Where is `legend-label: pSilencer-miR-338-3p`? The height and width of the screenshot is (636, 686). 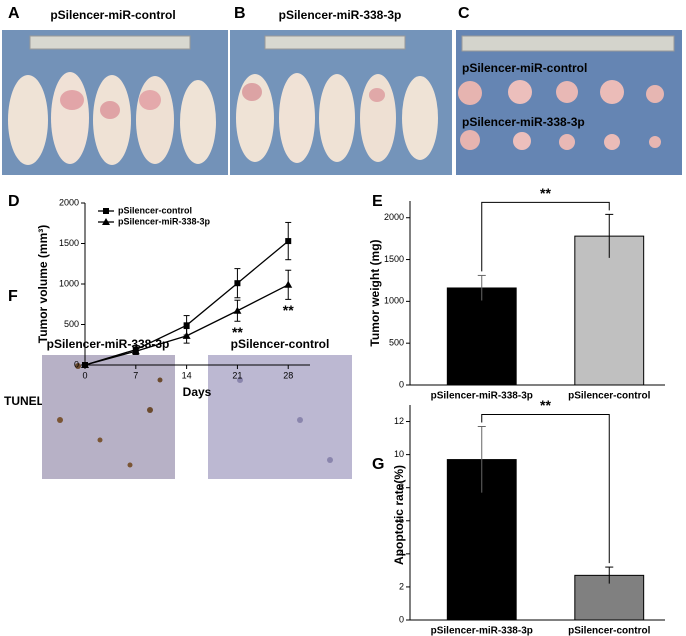
legend-label: pSilencer-miR-338-3p is located at coordinates (164, 221).